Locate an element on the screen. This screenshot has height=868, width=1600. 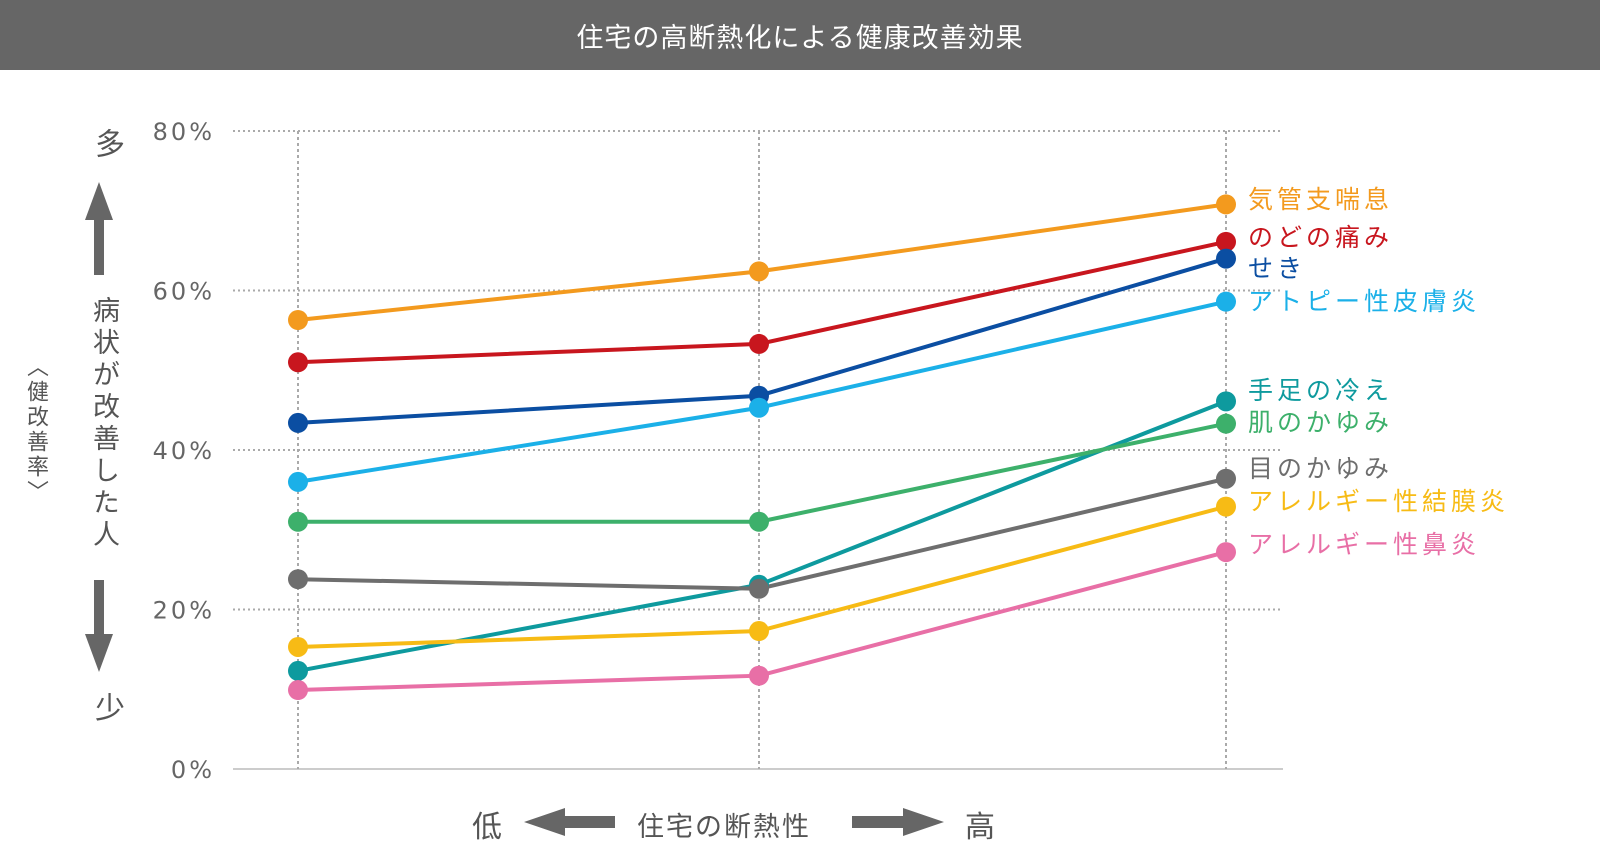
arrow-down-icon is located at coordinates (99, 626).